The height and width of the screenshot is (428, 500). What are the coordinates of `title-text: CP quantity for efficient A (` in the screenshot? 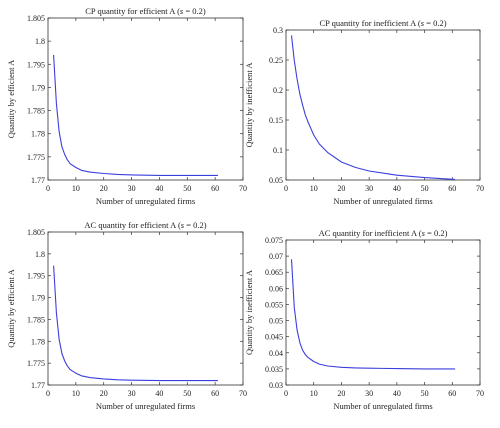 It's located at (132, 11).